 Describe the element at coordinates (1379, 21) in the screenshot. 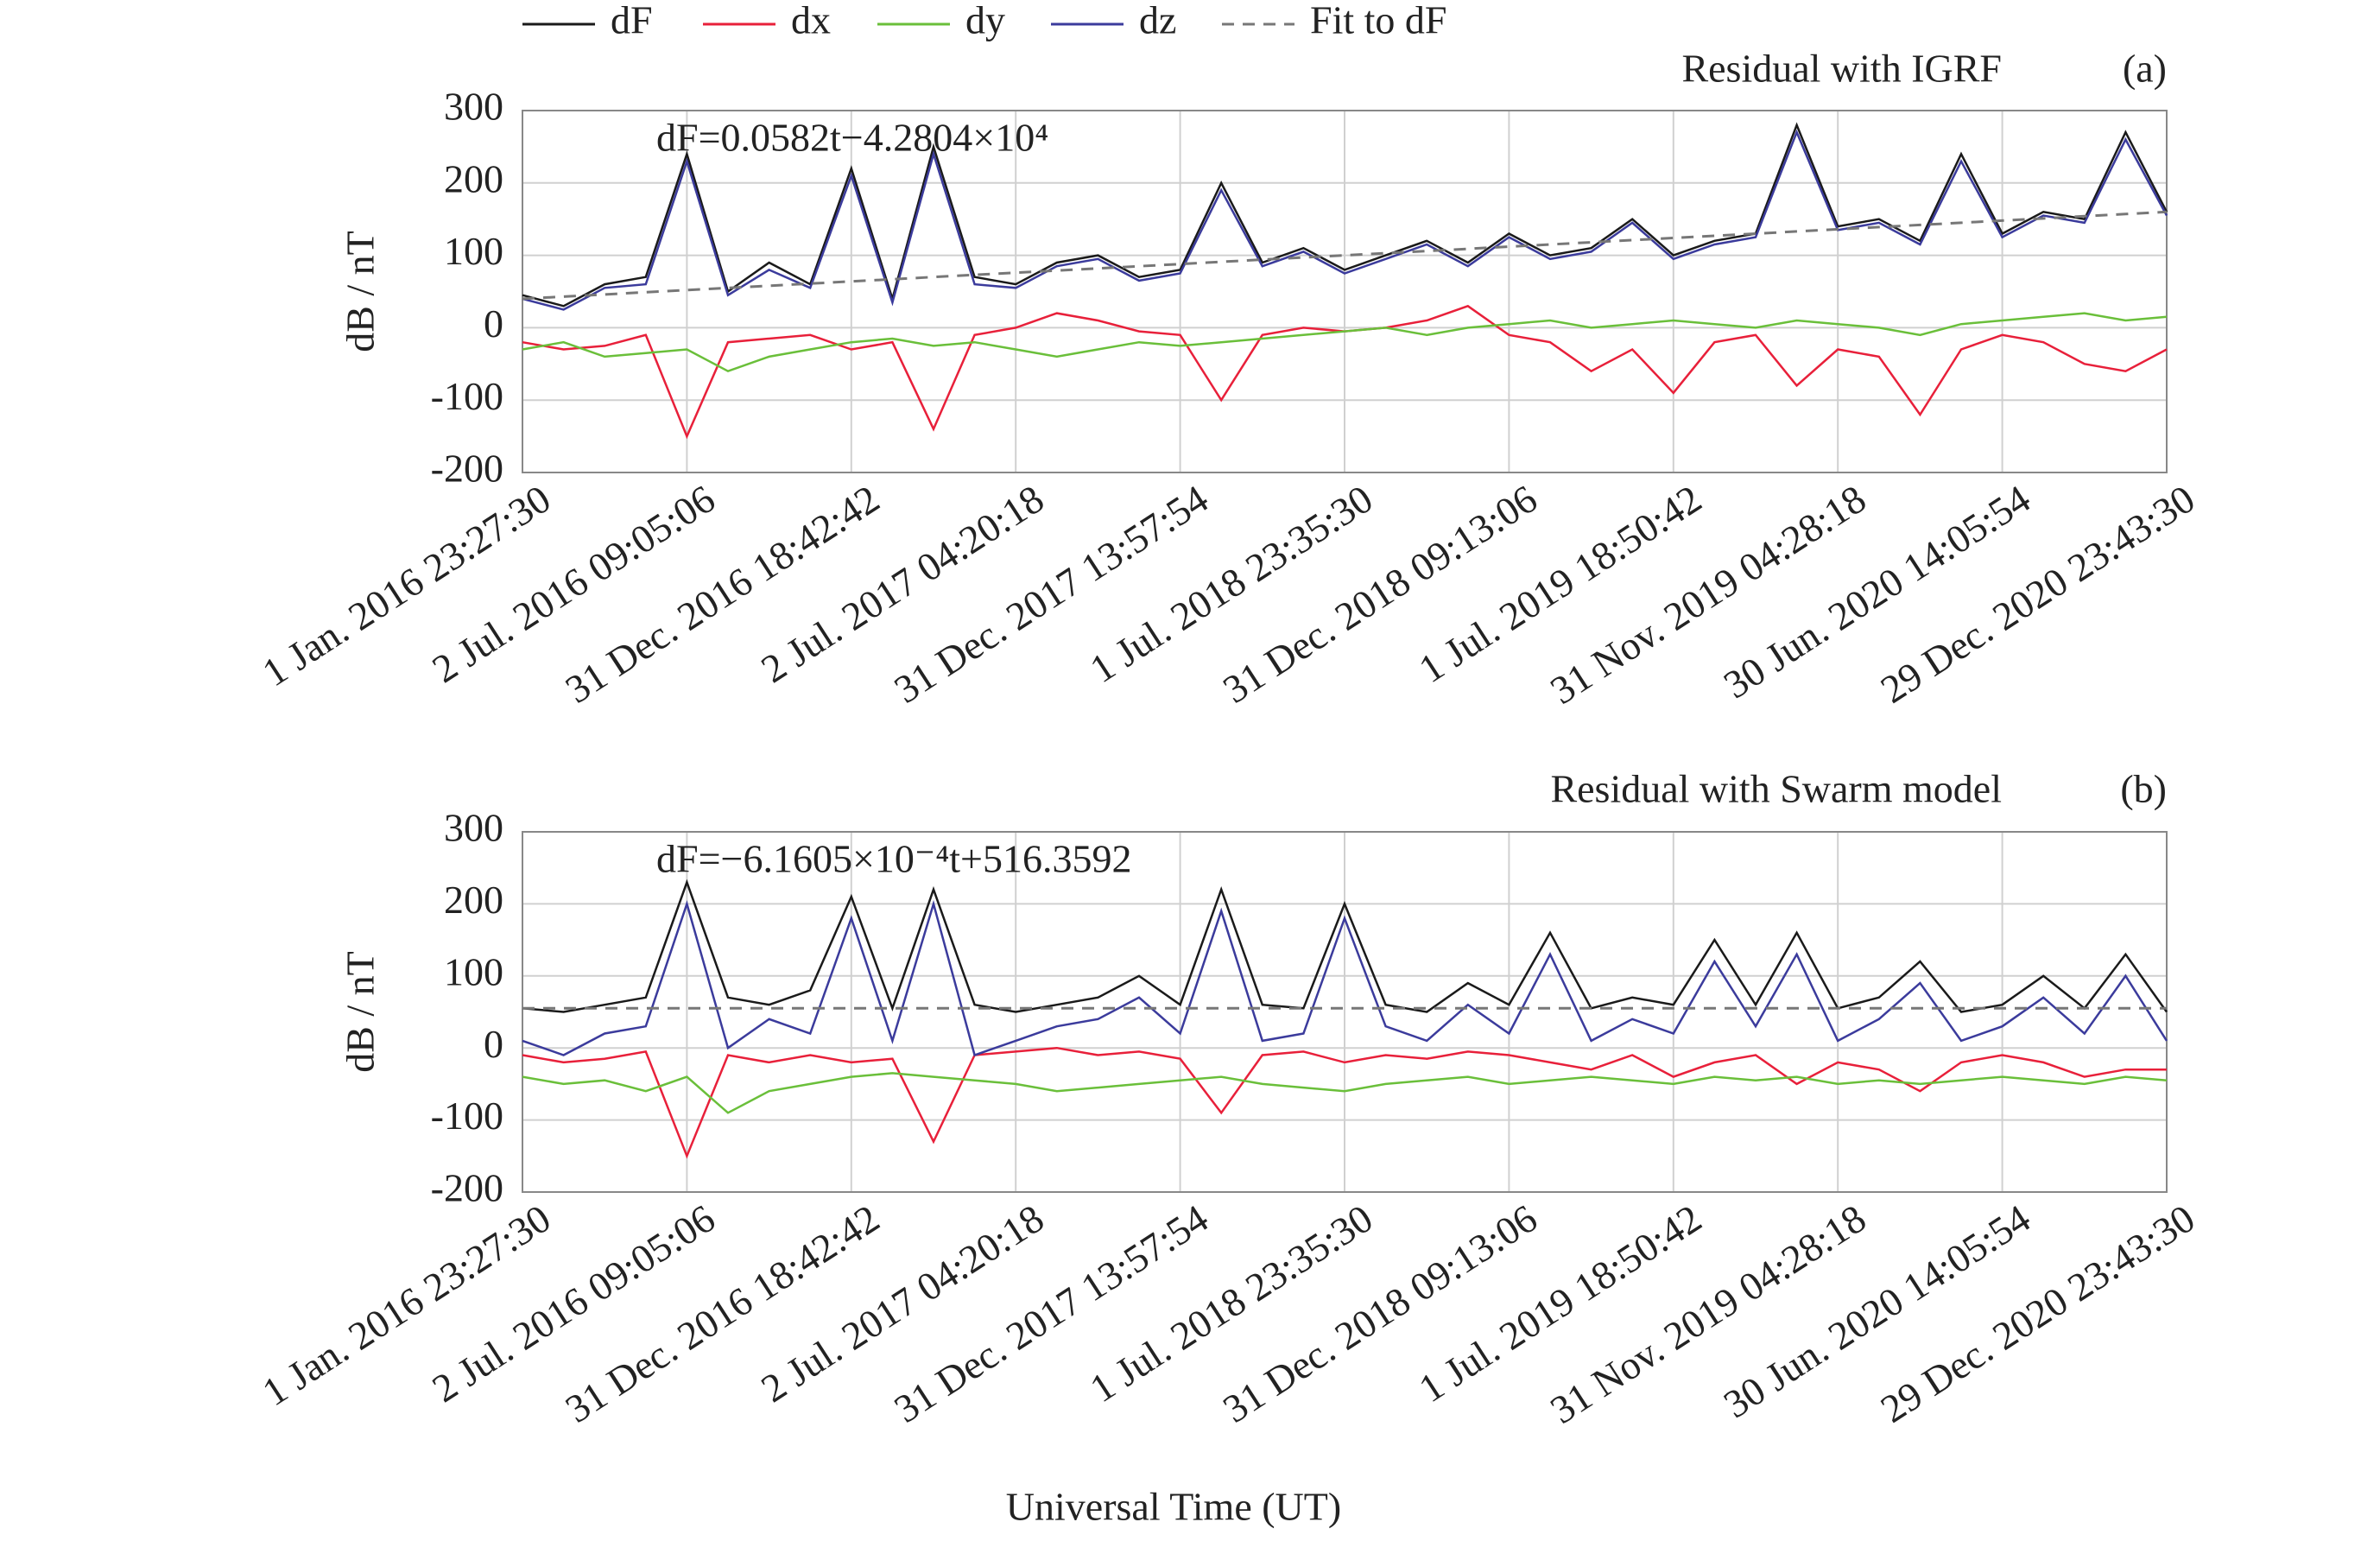

I see `legend-label: Fit to dF` at that location.